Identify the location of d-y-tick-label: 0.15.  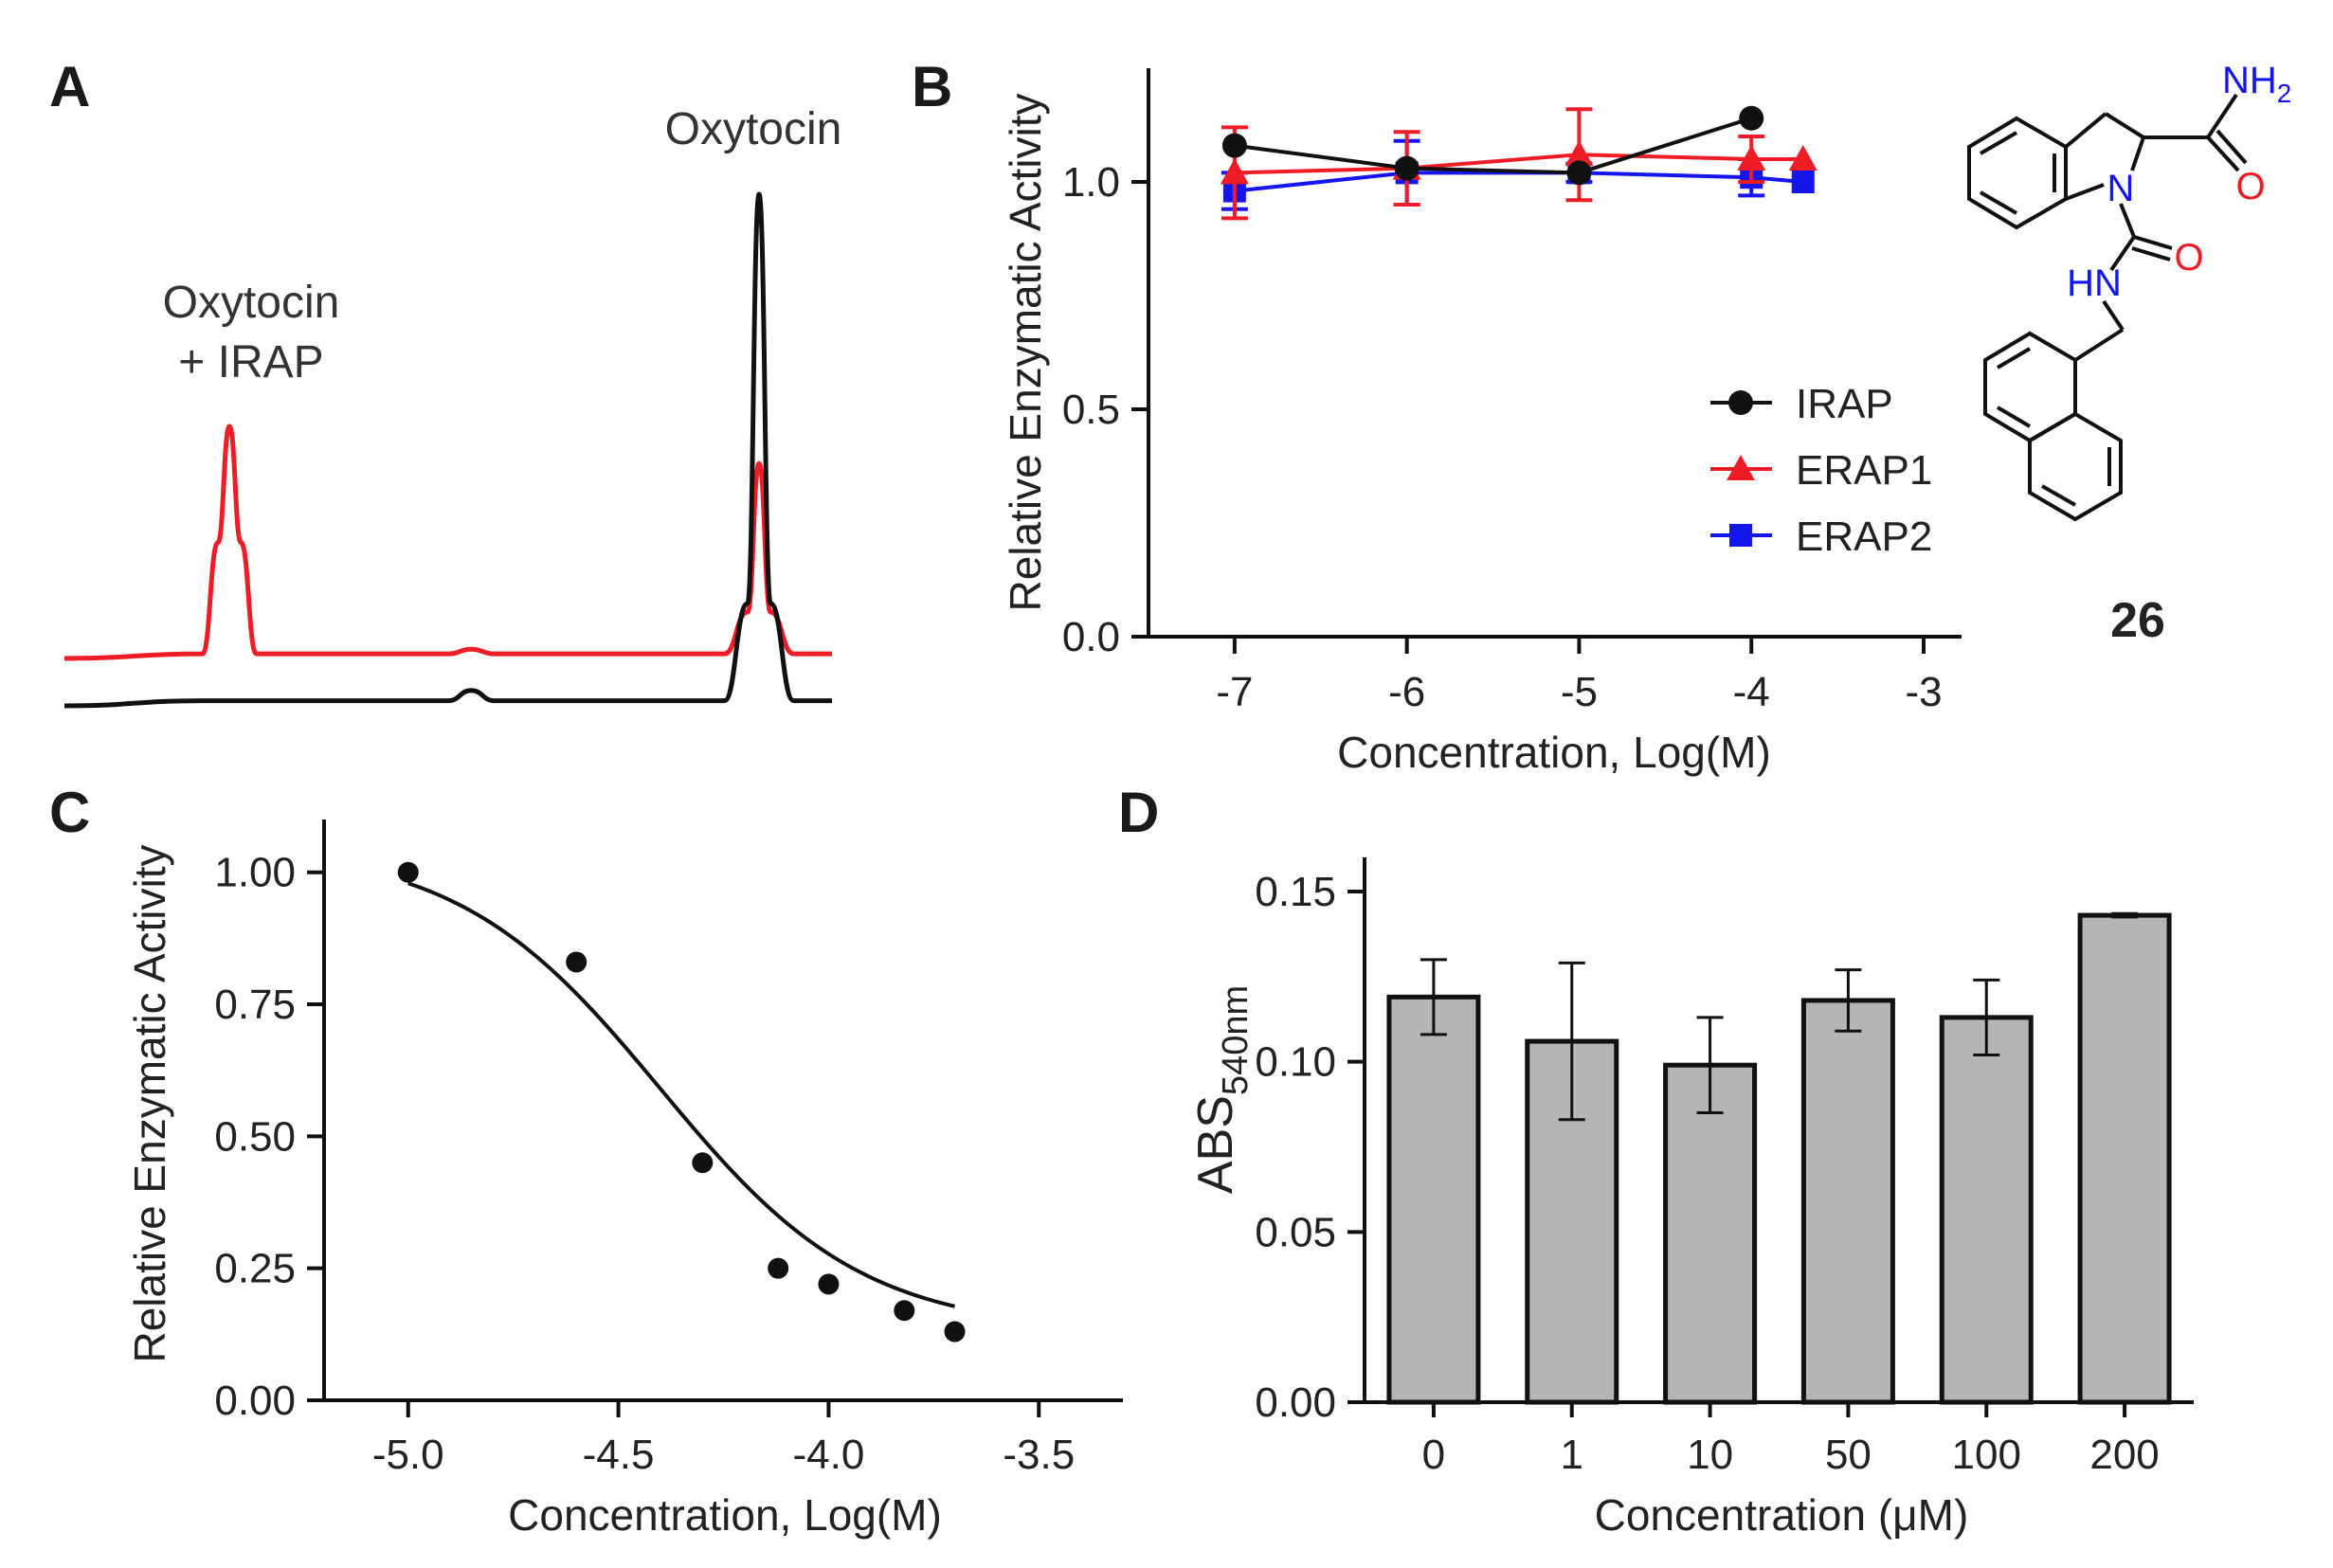
(1295, 892).